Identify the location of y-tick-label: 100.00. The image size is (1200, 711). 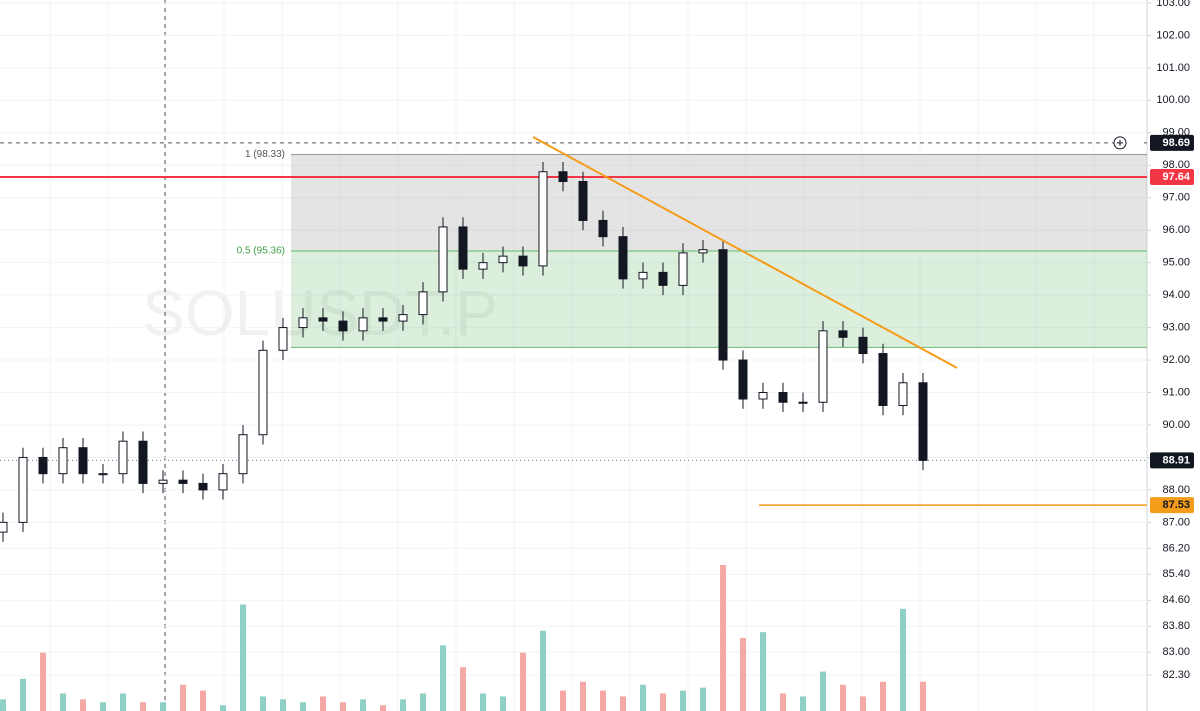
(1173, 100).